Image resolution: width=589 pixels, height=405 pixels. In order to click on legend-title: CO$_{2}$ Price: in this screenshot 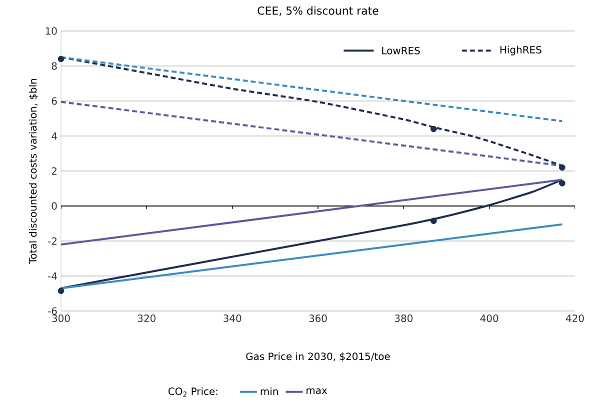, I will do `click(193, 392)`.